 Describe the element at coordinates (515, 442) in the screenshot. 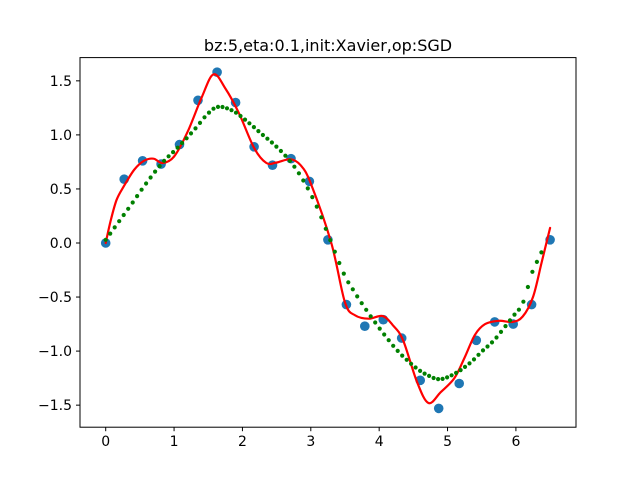

I see `x-tick-label: 6` at that location.